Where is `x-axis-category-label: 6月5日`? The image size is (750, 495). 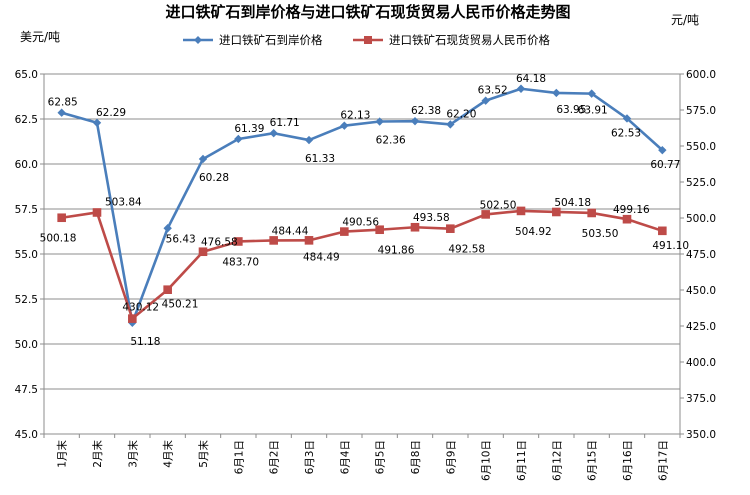
x-axis-category-label: 6月5日 is located at coordinates (381, 457).